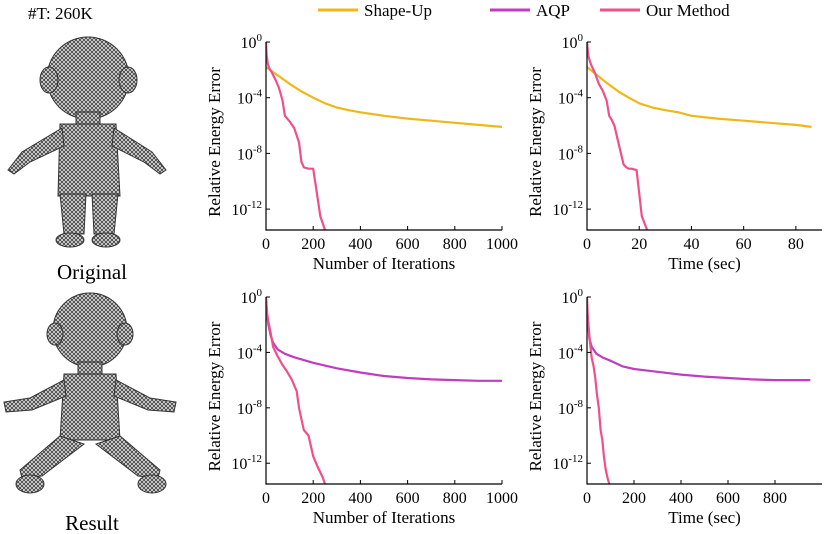 The width and height of the screenshot is (831, 534). What do you see at coordinates (92, 522) in the screenshot?
I see `caption-result: Result` at bounding box center [92, 522].